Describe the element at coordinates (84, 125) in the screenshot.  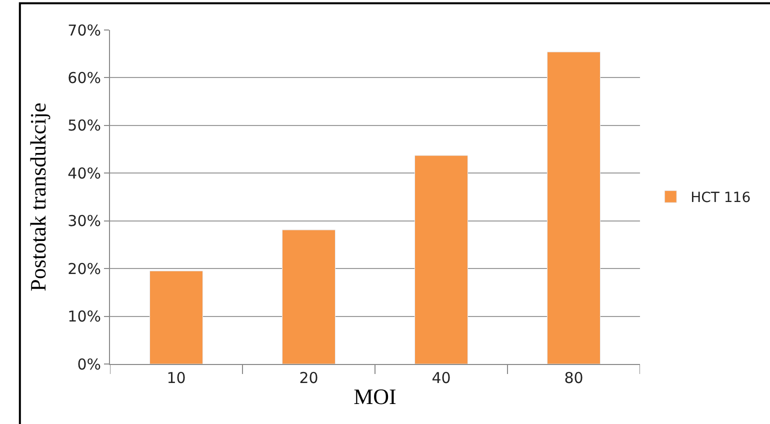
I see `y-tick-label: 50%` at that location.